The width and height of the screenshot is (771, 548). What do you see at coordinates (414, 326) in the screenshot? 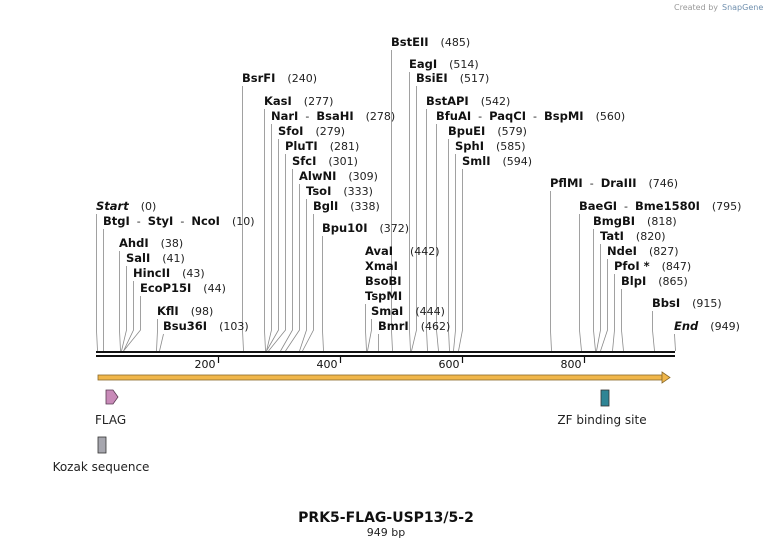
I see `enzyme-site: BmrI (462)` at bounding box center [414, 326].